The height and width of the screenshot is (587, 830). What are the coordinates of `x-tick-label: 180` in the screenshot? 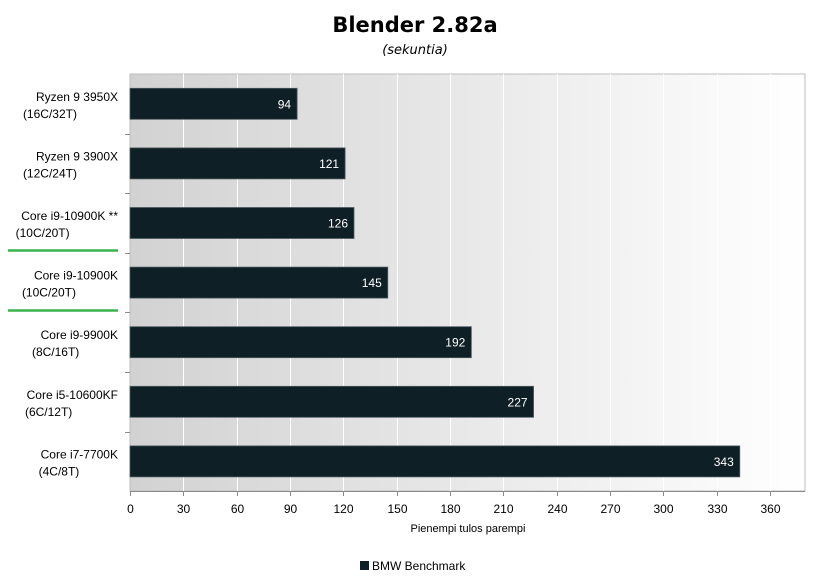 It's located at (450, 509).